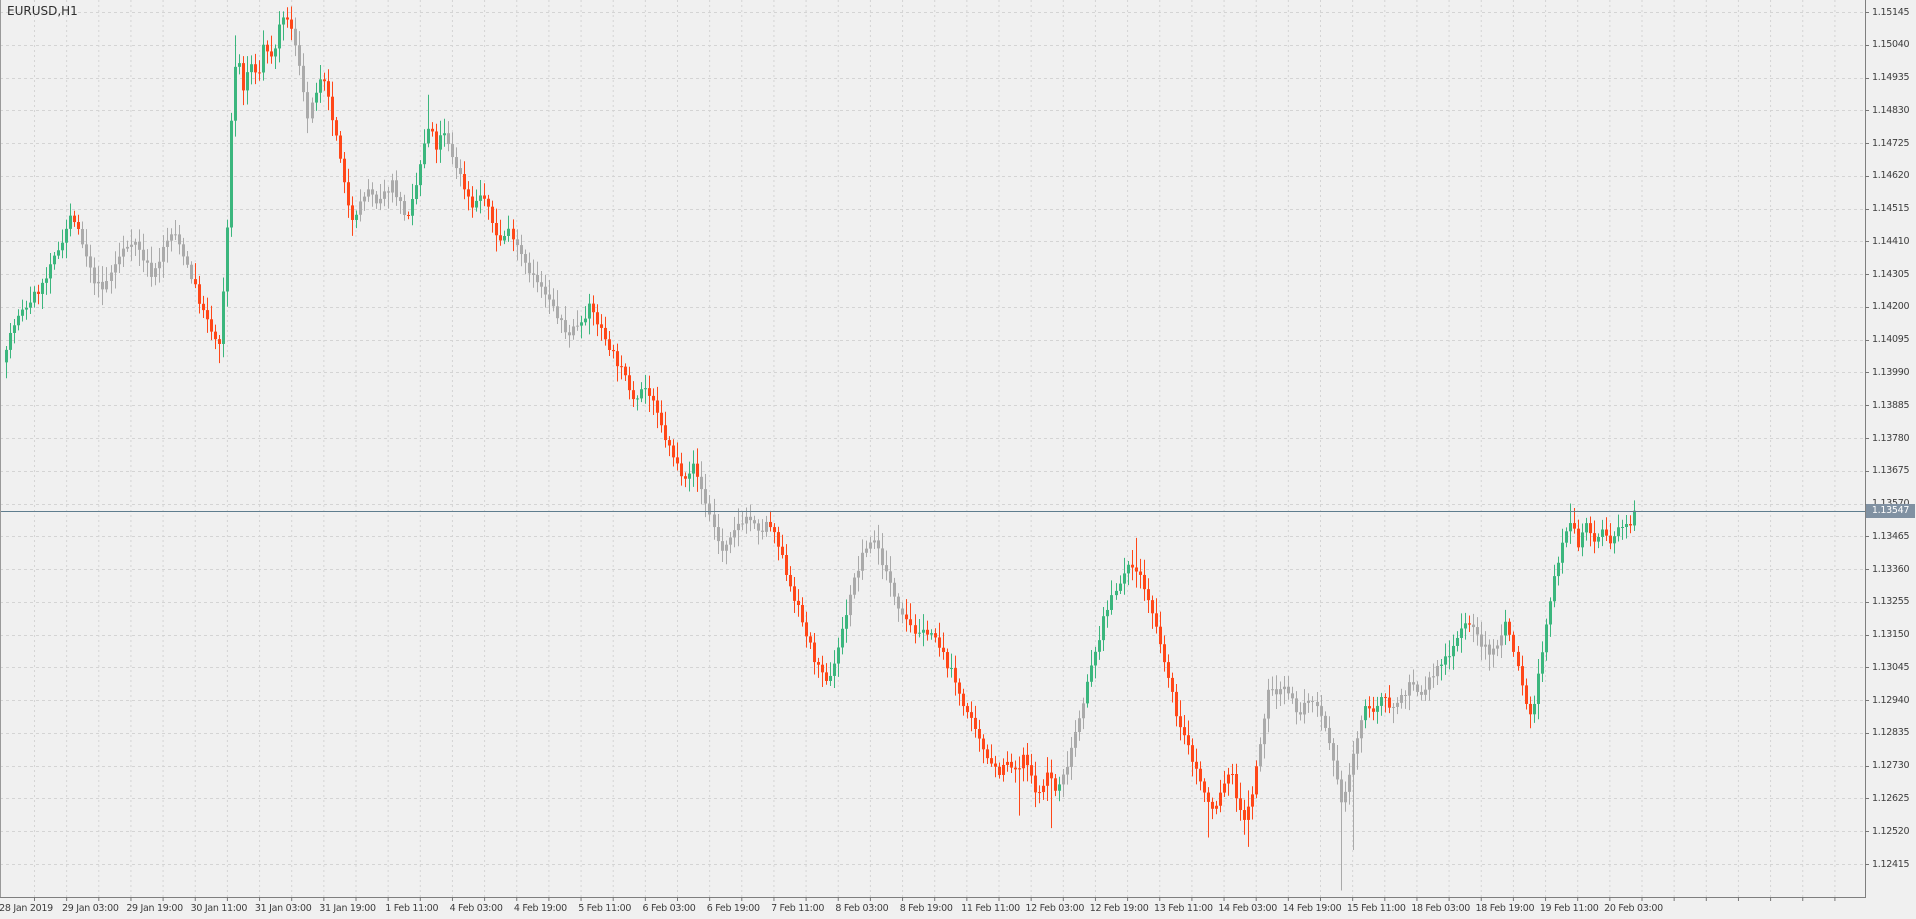  What do you see at coordinates (283, 908) in the screenshot?
I see `time-axis-label: 31 Jan 03:00` at bounding box center [283, 908].